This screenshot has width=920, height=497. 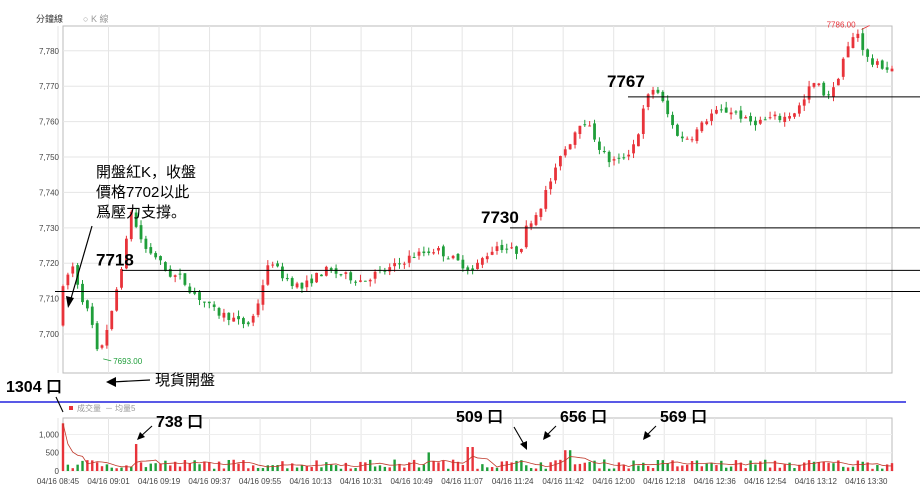 What do you see at coordinates (146, 172) in the screenshot?
I see `open-note-line: 開盤紅K，收盤` at bounding box center [146, 172].